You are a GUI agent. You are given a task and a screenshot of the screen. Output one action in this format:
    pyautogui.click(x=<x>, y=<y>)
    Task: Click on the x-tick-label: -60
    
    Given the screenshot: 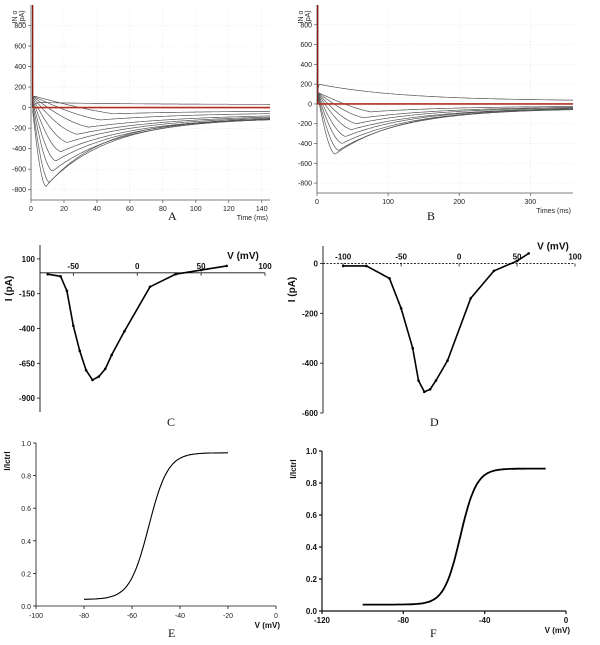 What is the action you would take?
    pyautogui.click(x=132, y=616)
    